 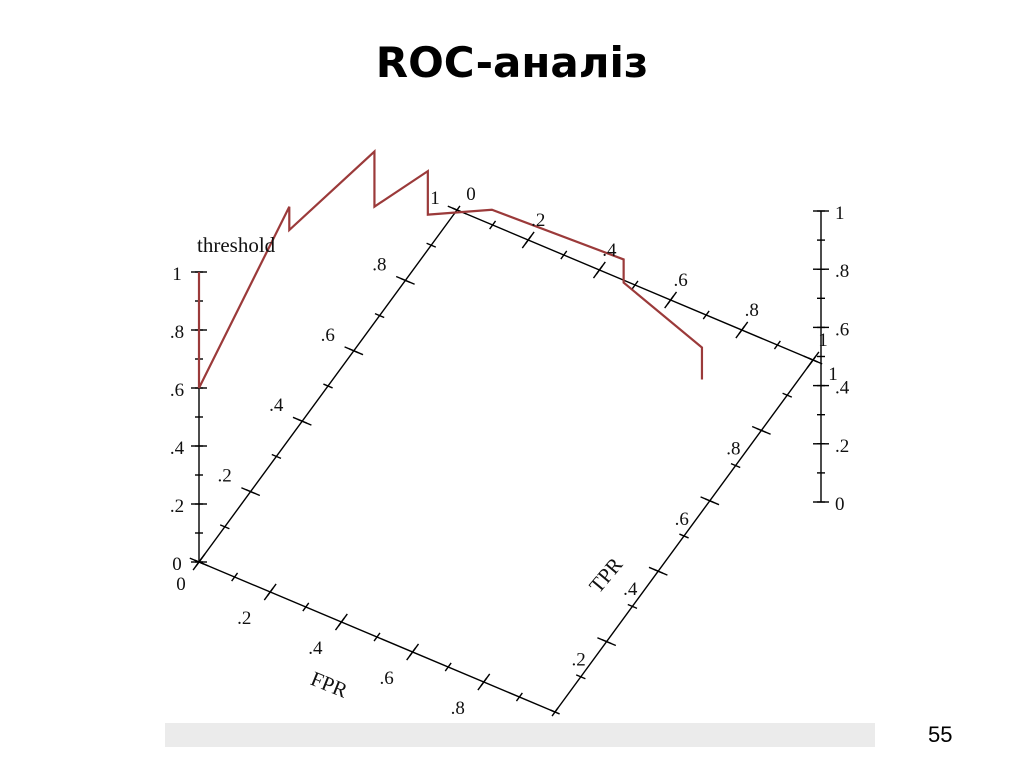 What do you see at coordinates (177, 506) in the screenshot?
I see `threshold-tick-label: .2` at bounding box center [177, 506].